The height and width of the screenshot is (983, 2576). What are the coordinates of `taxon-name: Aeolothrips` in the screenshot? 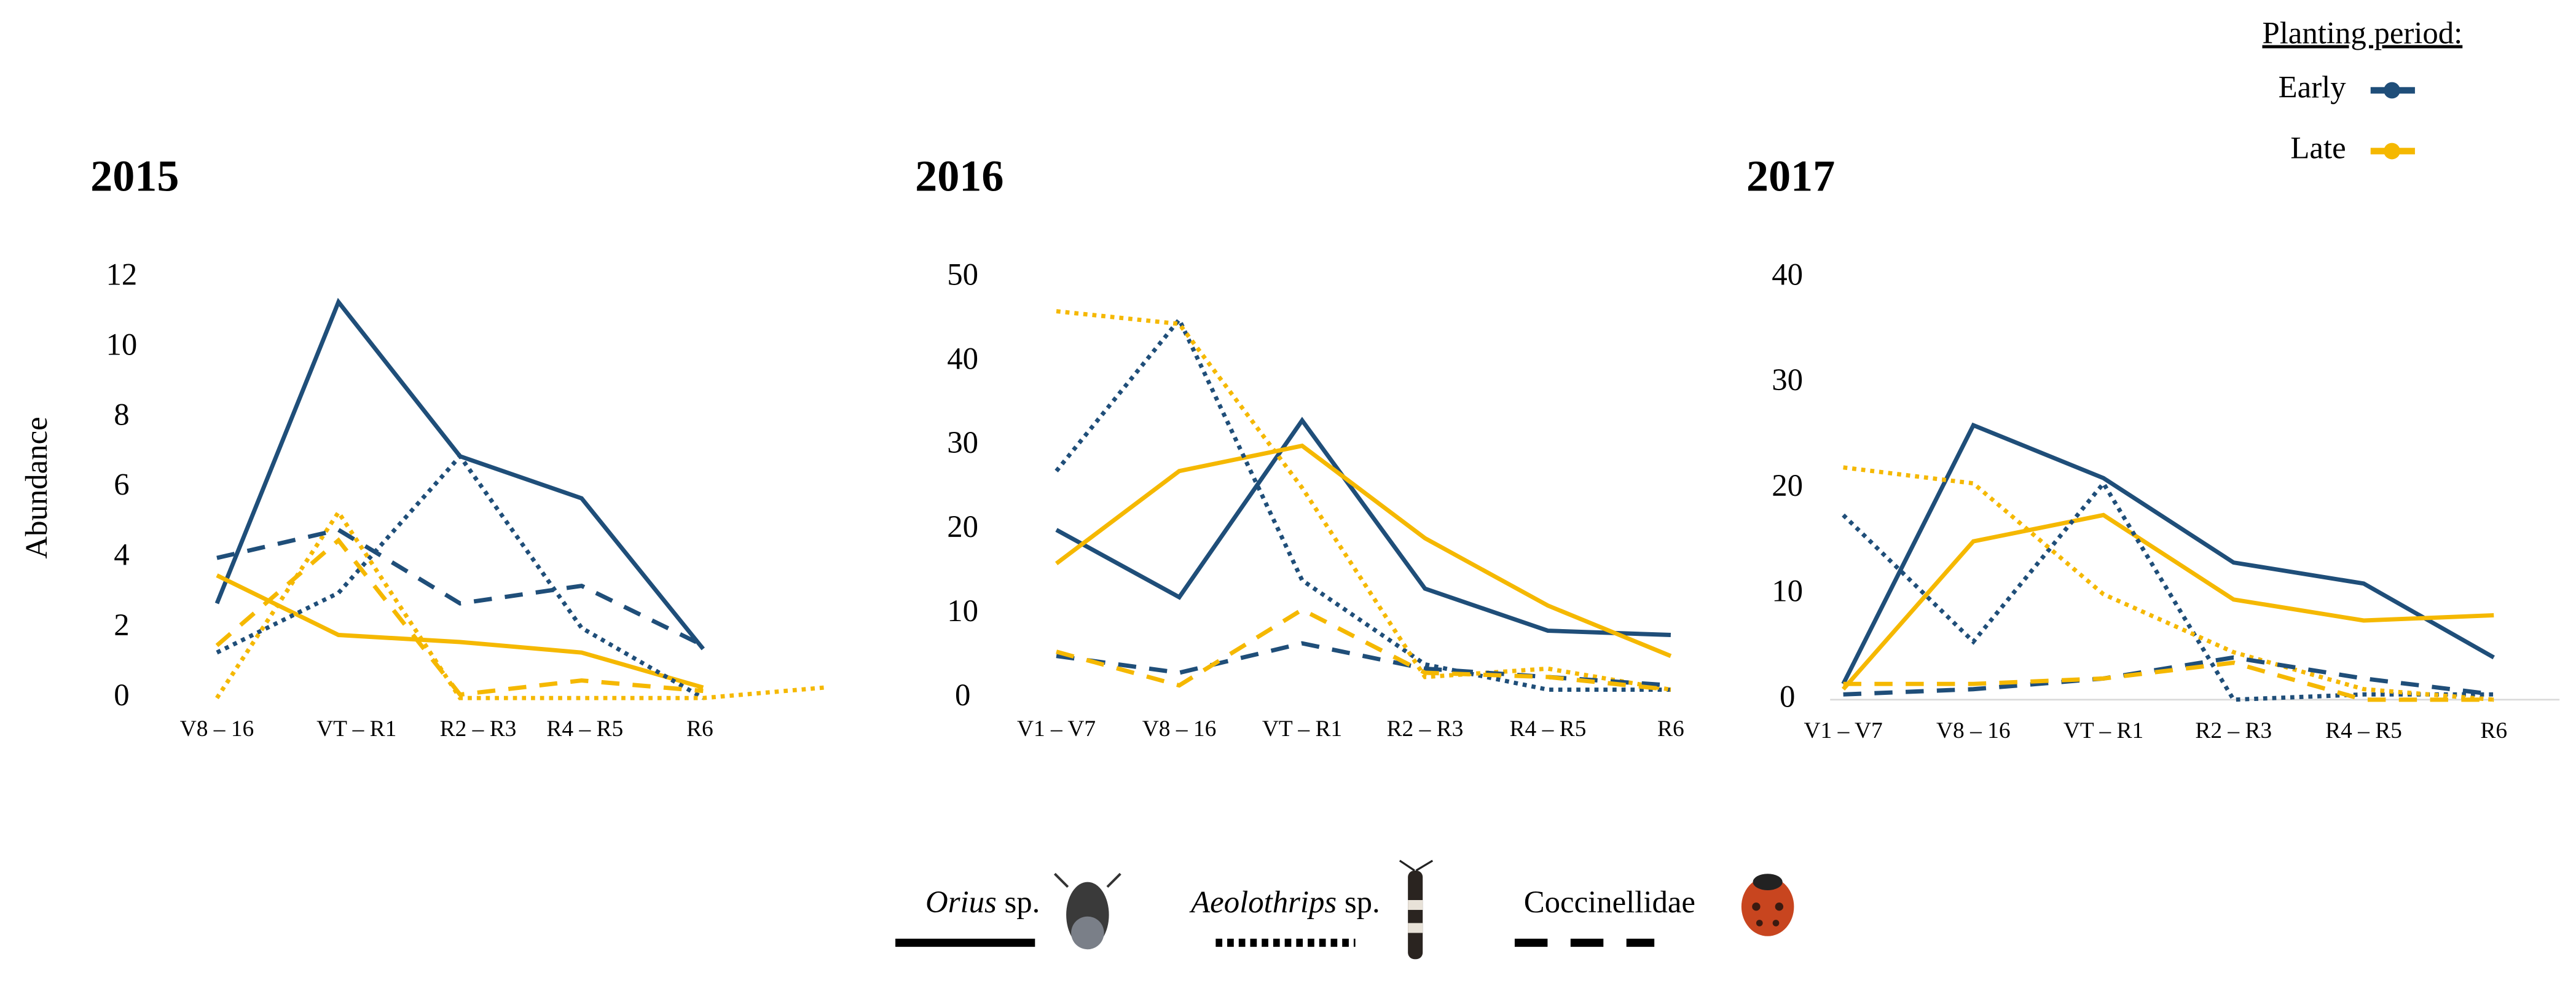 It's located at (1263, 902).